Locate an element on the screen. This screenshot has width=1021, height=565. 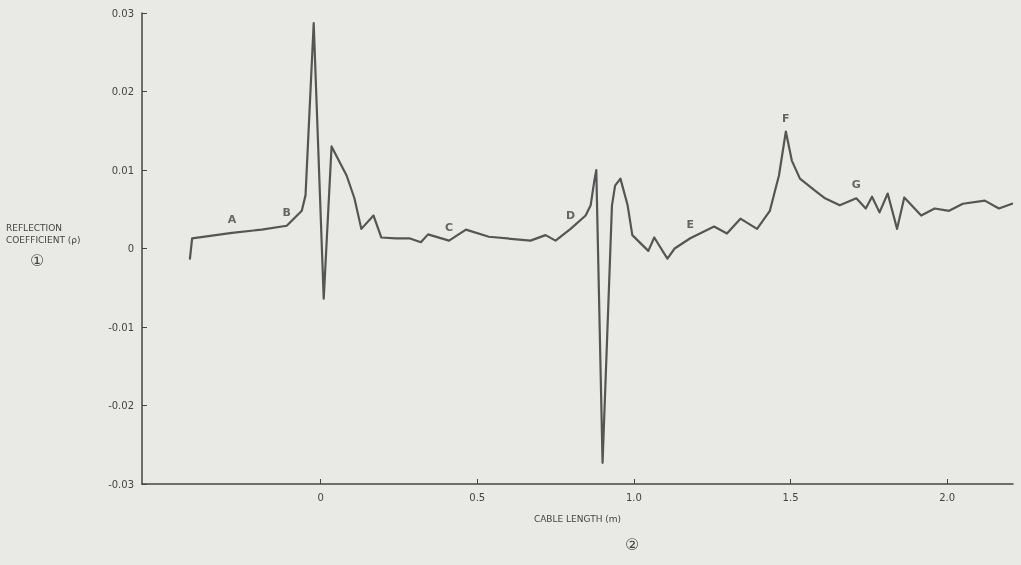
y-axis-title: REFLECTION COEFFICIENT (ρ) is located at coordinates (43, 234).